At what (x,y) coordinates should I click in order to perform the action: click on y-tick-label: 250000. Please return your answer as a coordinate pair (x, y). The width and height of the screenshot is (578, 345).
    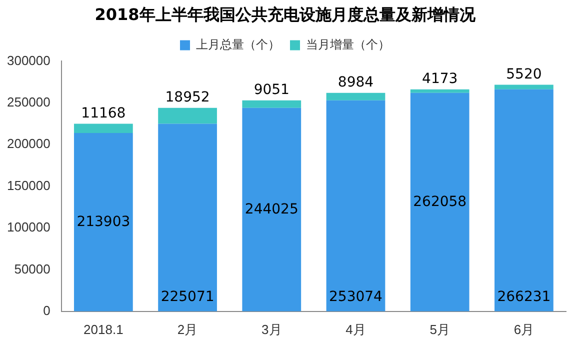
    Looking at the image, I should click on (28, 102).